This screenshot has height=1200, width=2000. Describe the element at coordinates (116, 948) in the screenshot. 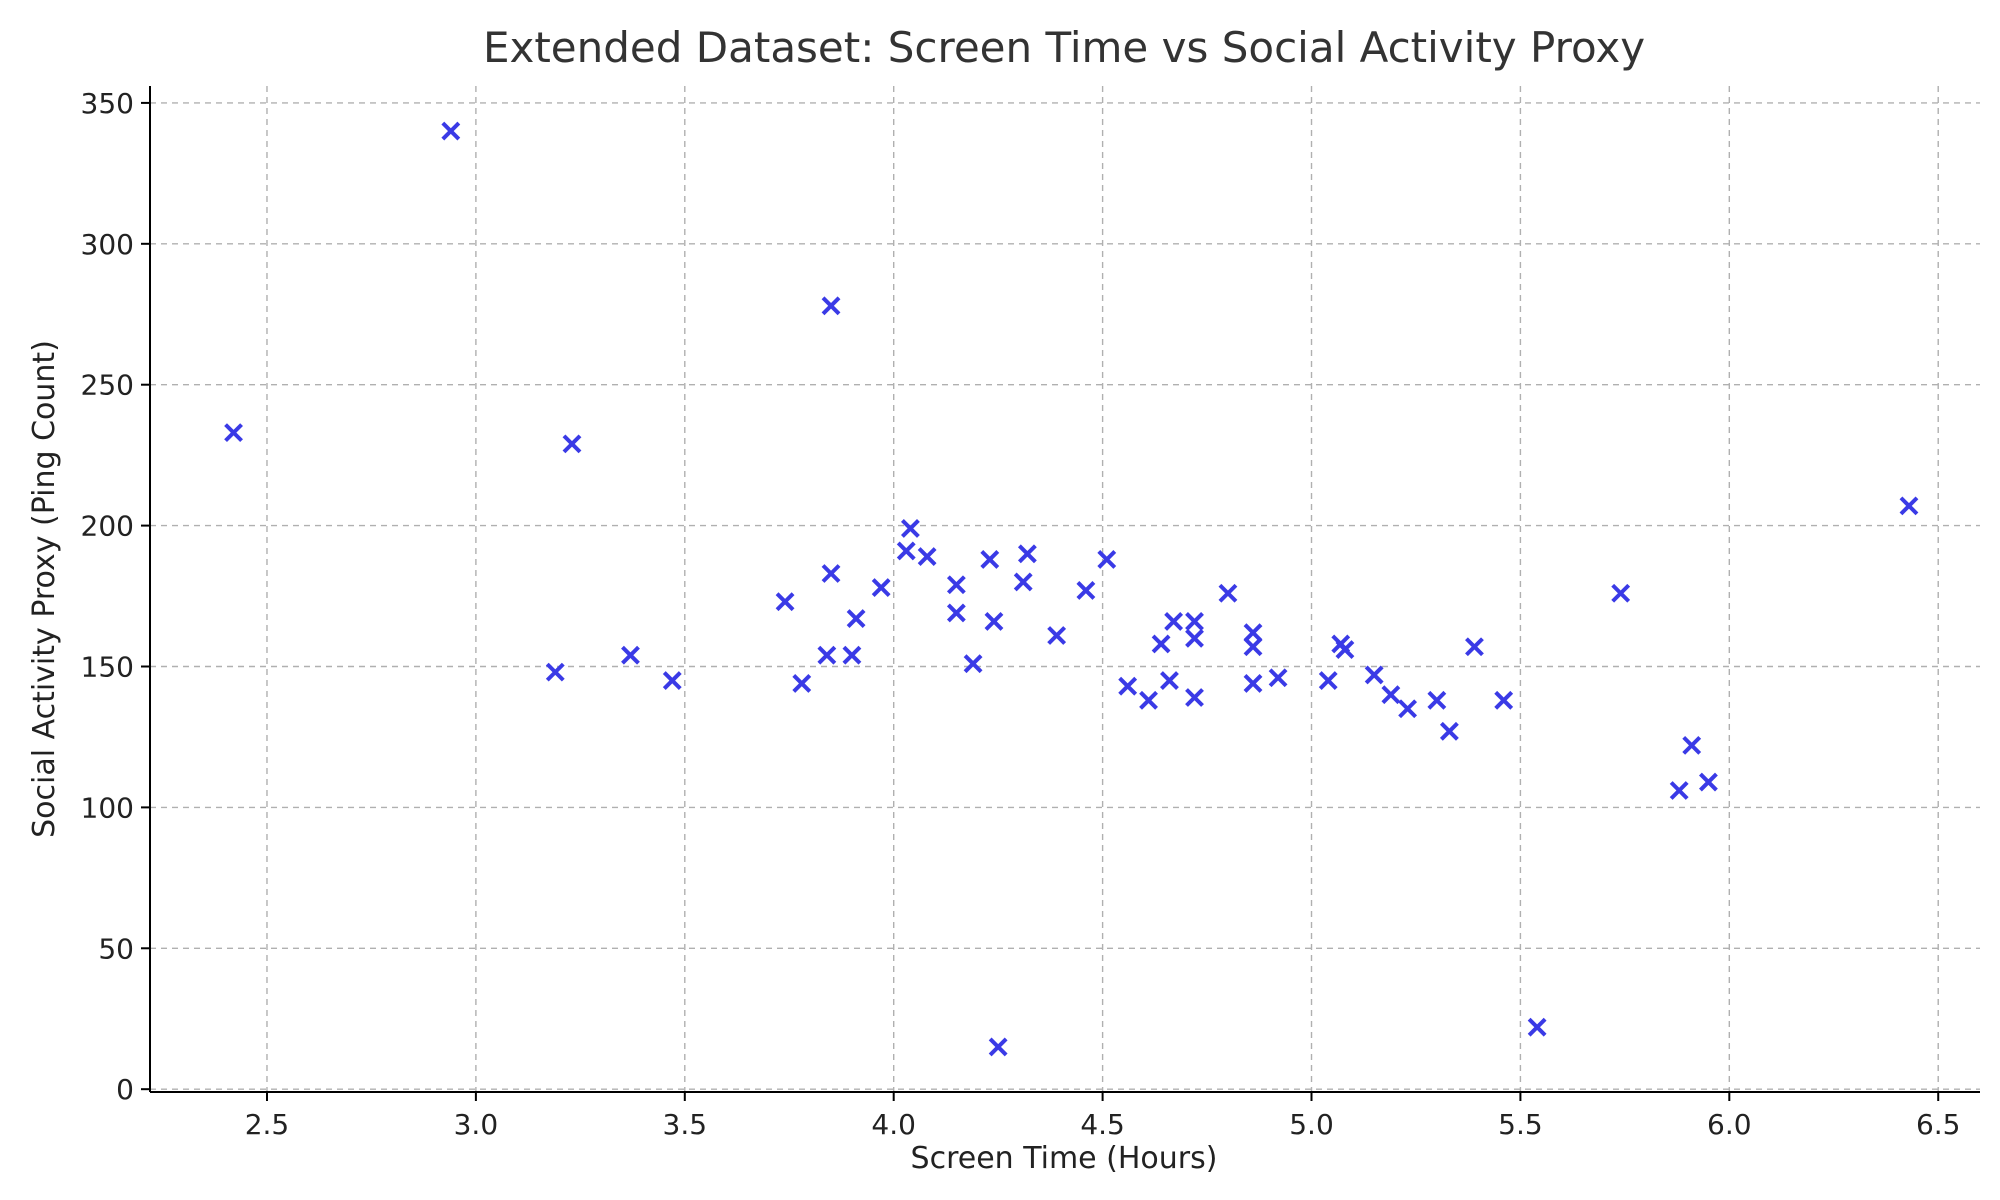

I see `y-tick-label: 50` at that location.